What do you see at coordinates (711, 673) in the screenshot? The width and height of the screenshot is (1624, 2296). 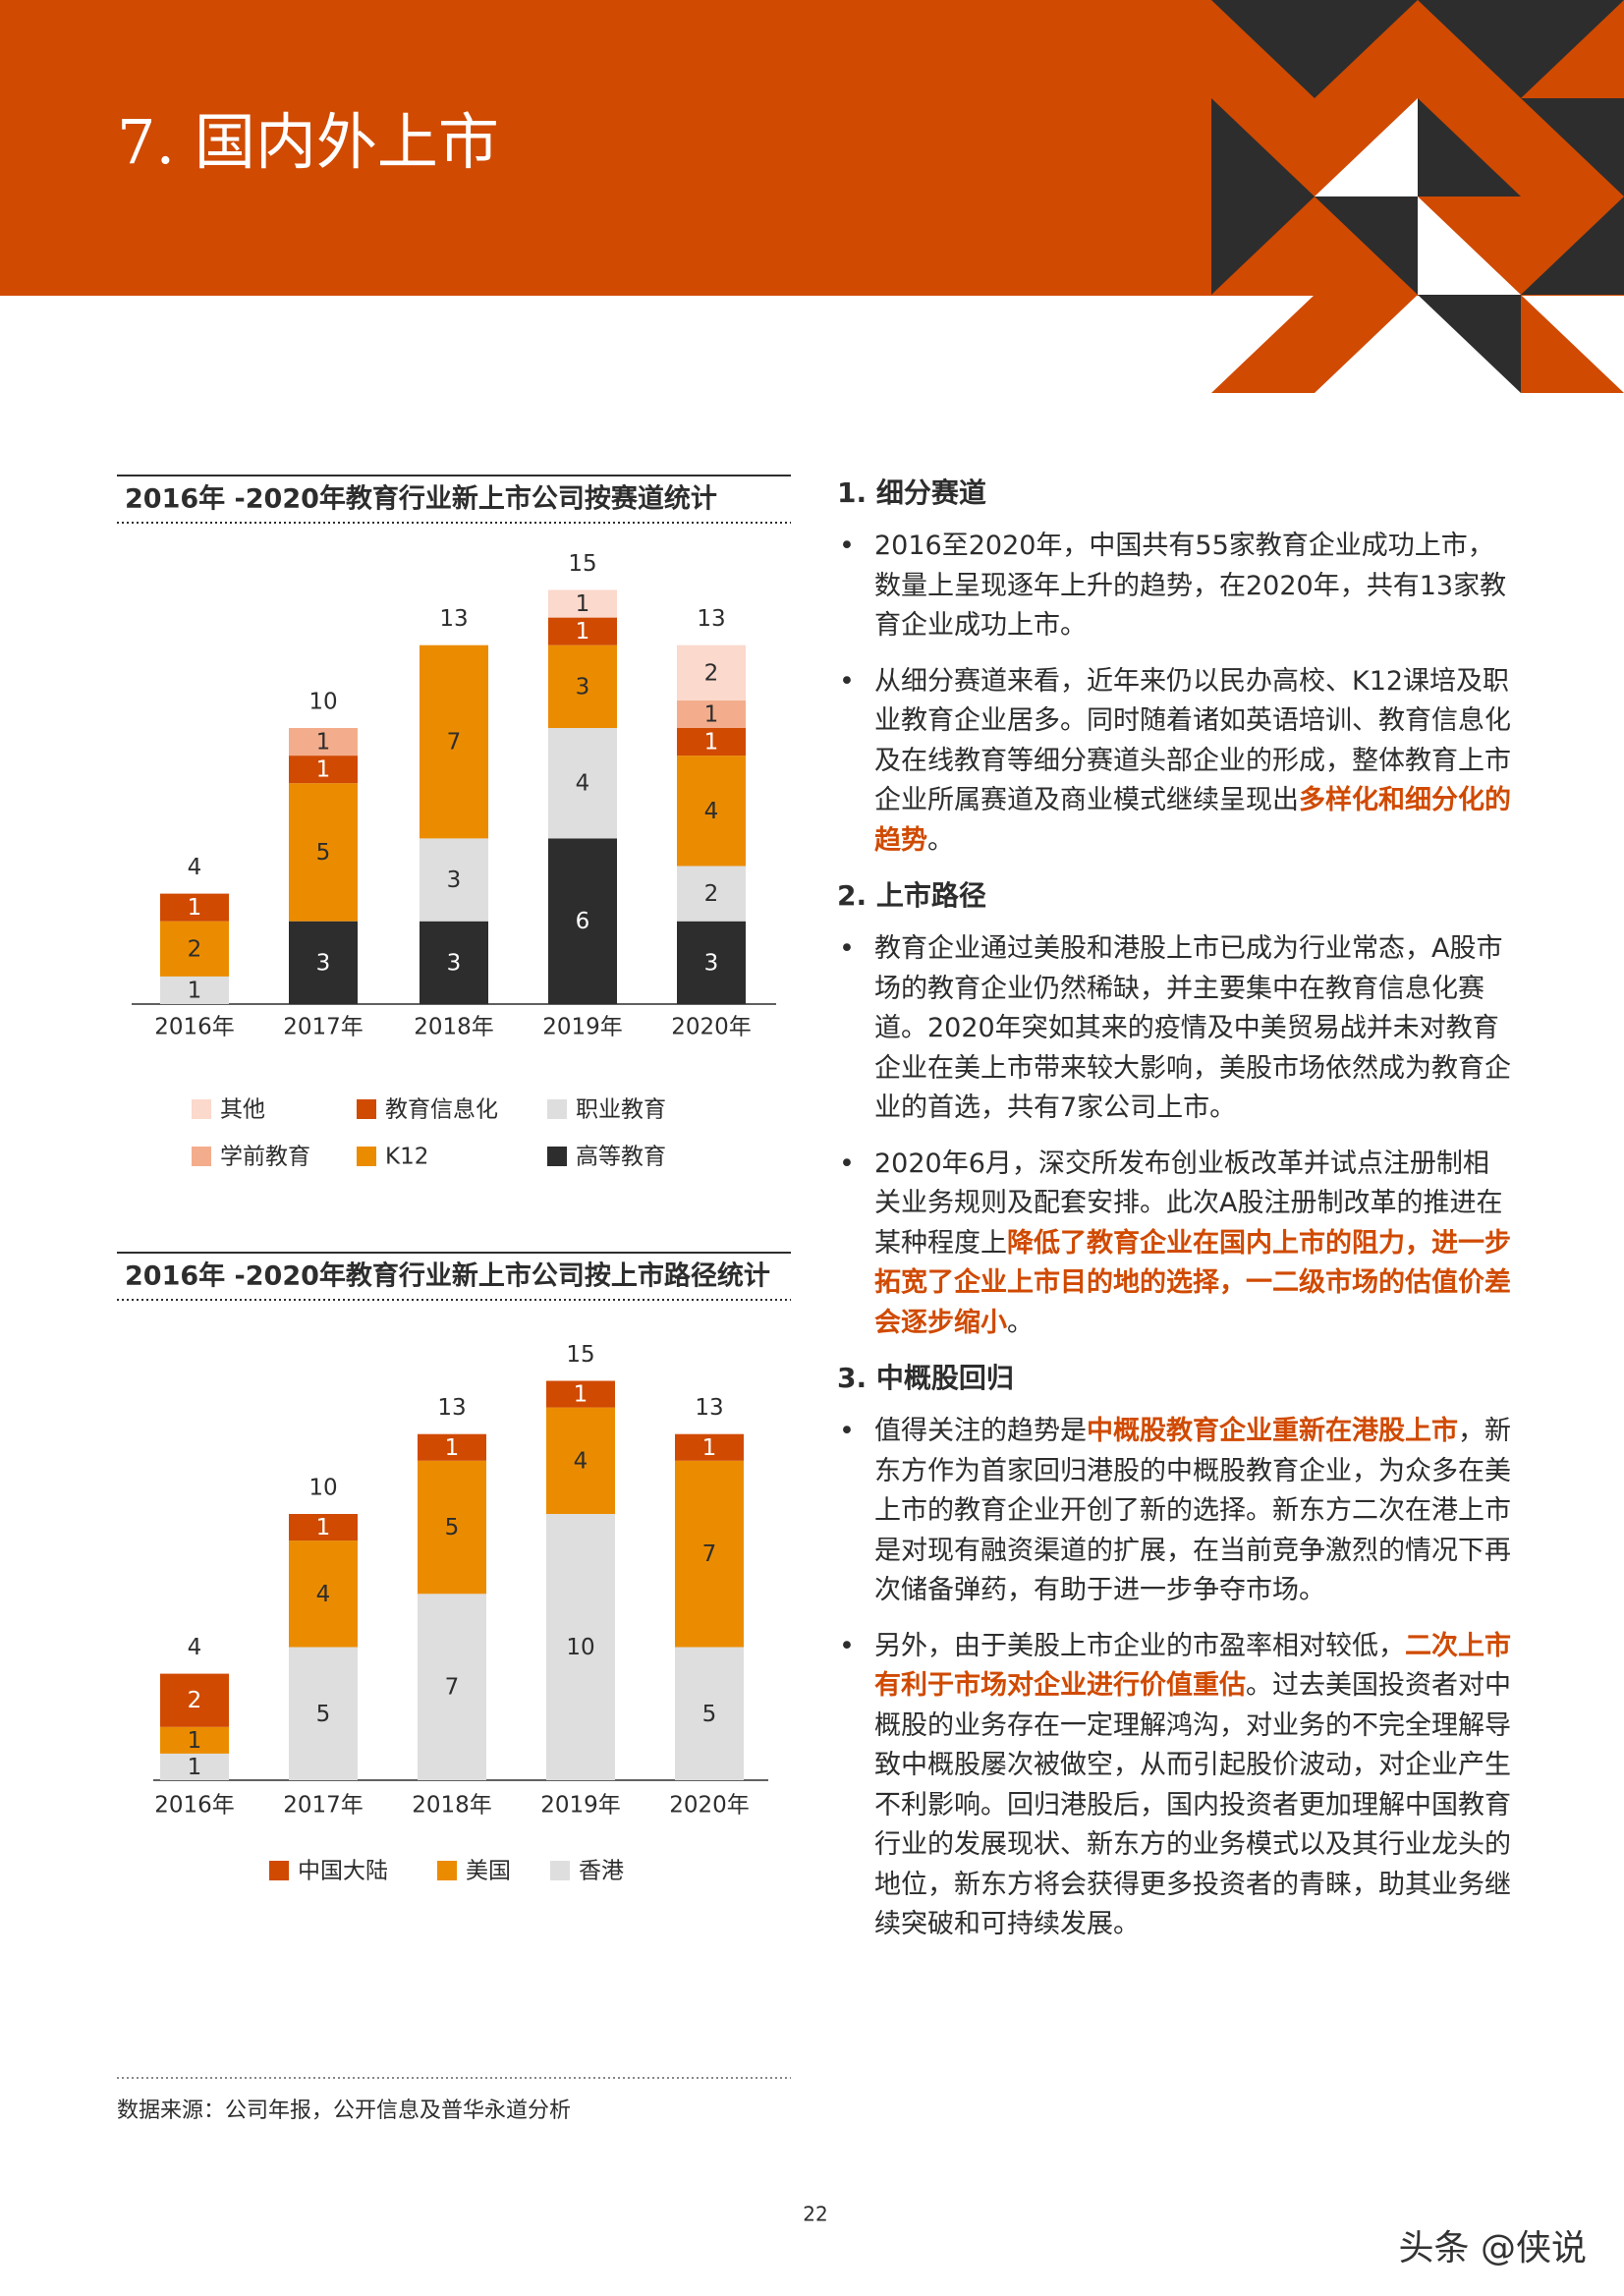 I see `segment-label: 2` at bounding box center [711, 673].